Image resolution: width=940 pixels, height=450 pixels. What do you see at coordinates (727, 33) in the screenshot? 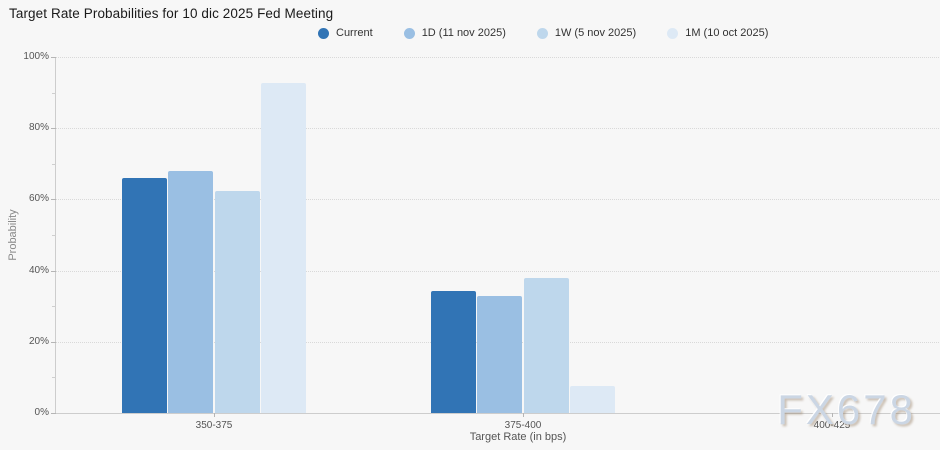
I see `legend-label: 1M (10 oct 2025)` at bounding box center [727, 33].